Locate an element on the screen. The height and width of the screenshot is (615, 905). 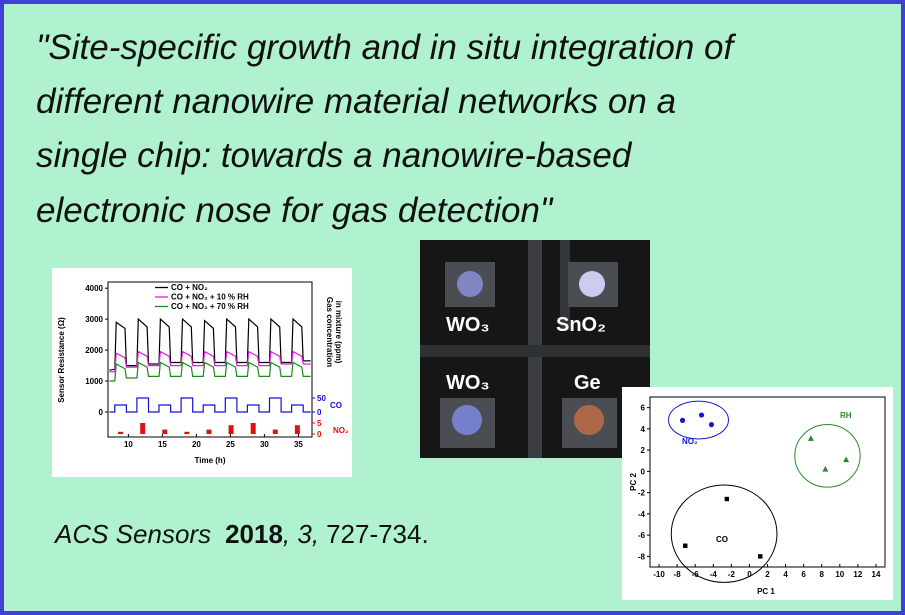
y-tick-label: 2000 is located at coordinates (94, 350).